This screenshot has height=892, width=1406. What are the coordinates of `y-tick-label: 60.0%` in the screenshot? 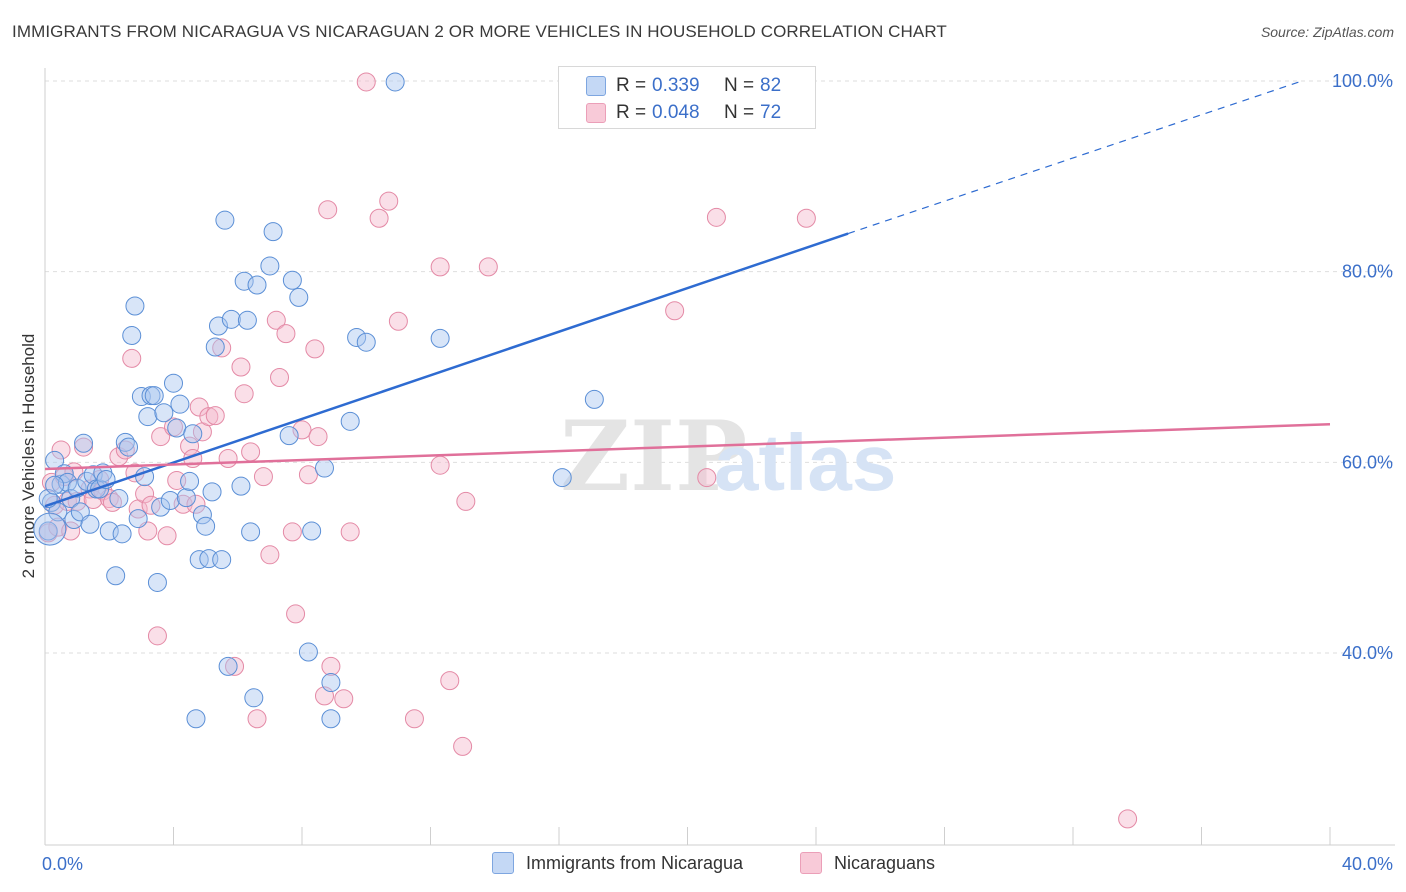 It's located at (1367, 462).